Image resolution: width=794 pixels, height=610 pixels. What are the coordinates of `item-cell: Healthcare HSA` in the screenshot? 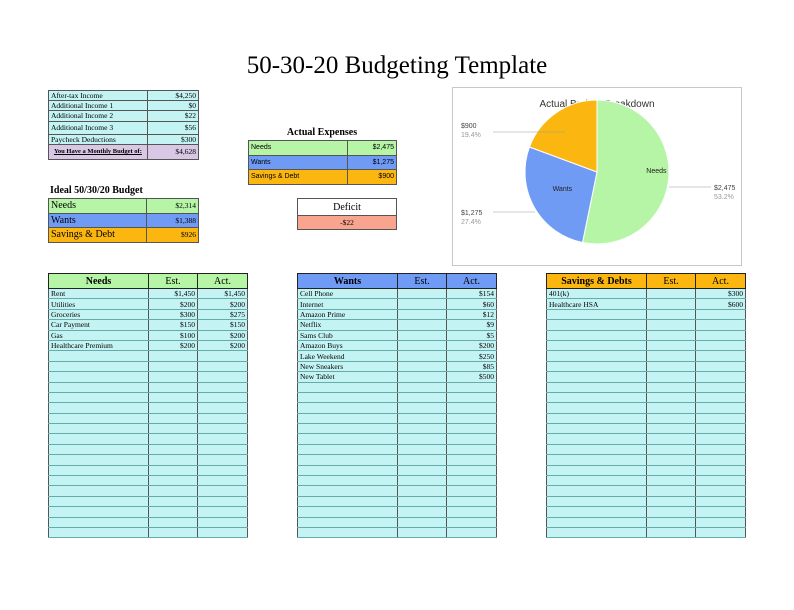 It's located at (596, 304).